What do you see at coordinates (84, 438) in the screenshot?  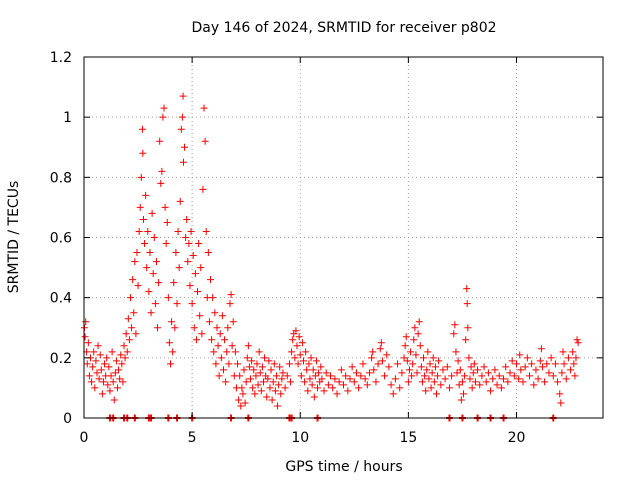 I see `x-tick-label: 0` at bounding box center [84, 438].